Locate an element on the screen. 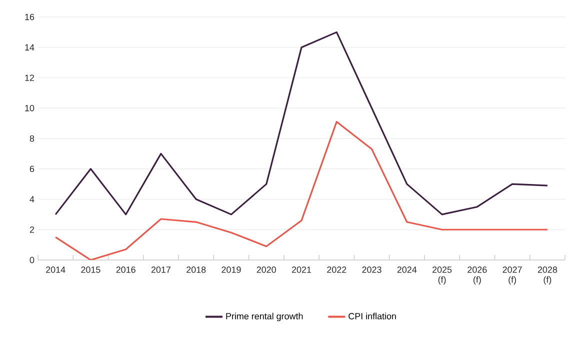 Image resolution: width=580 pixels, height=344 pixels. y-tick-label: 10 is located at coordinates (29, 108).